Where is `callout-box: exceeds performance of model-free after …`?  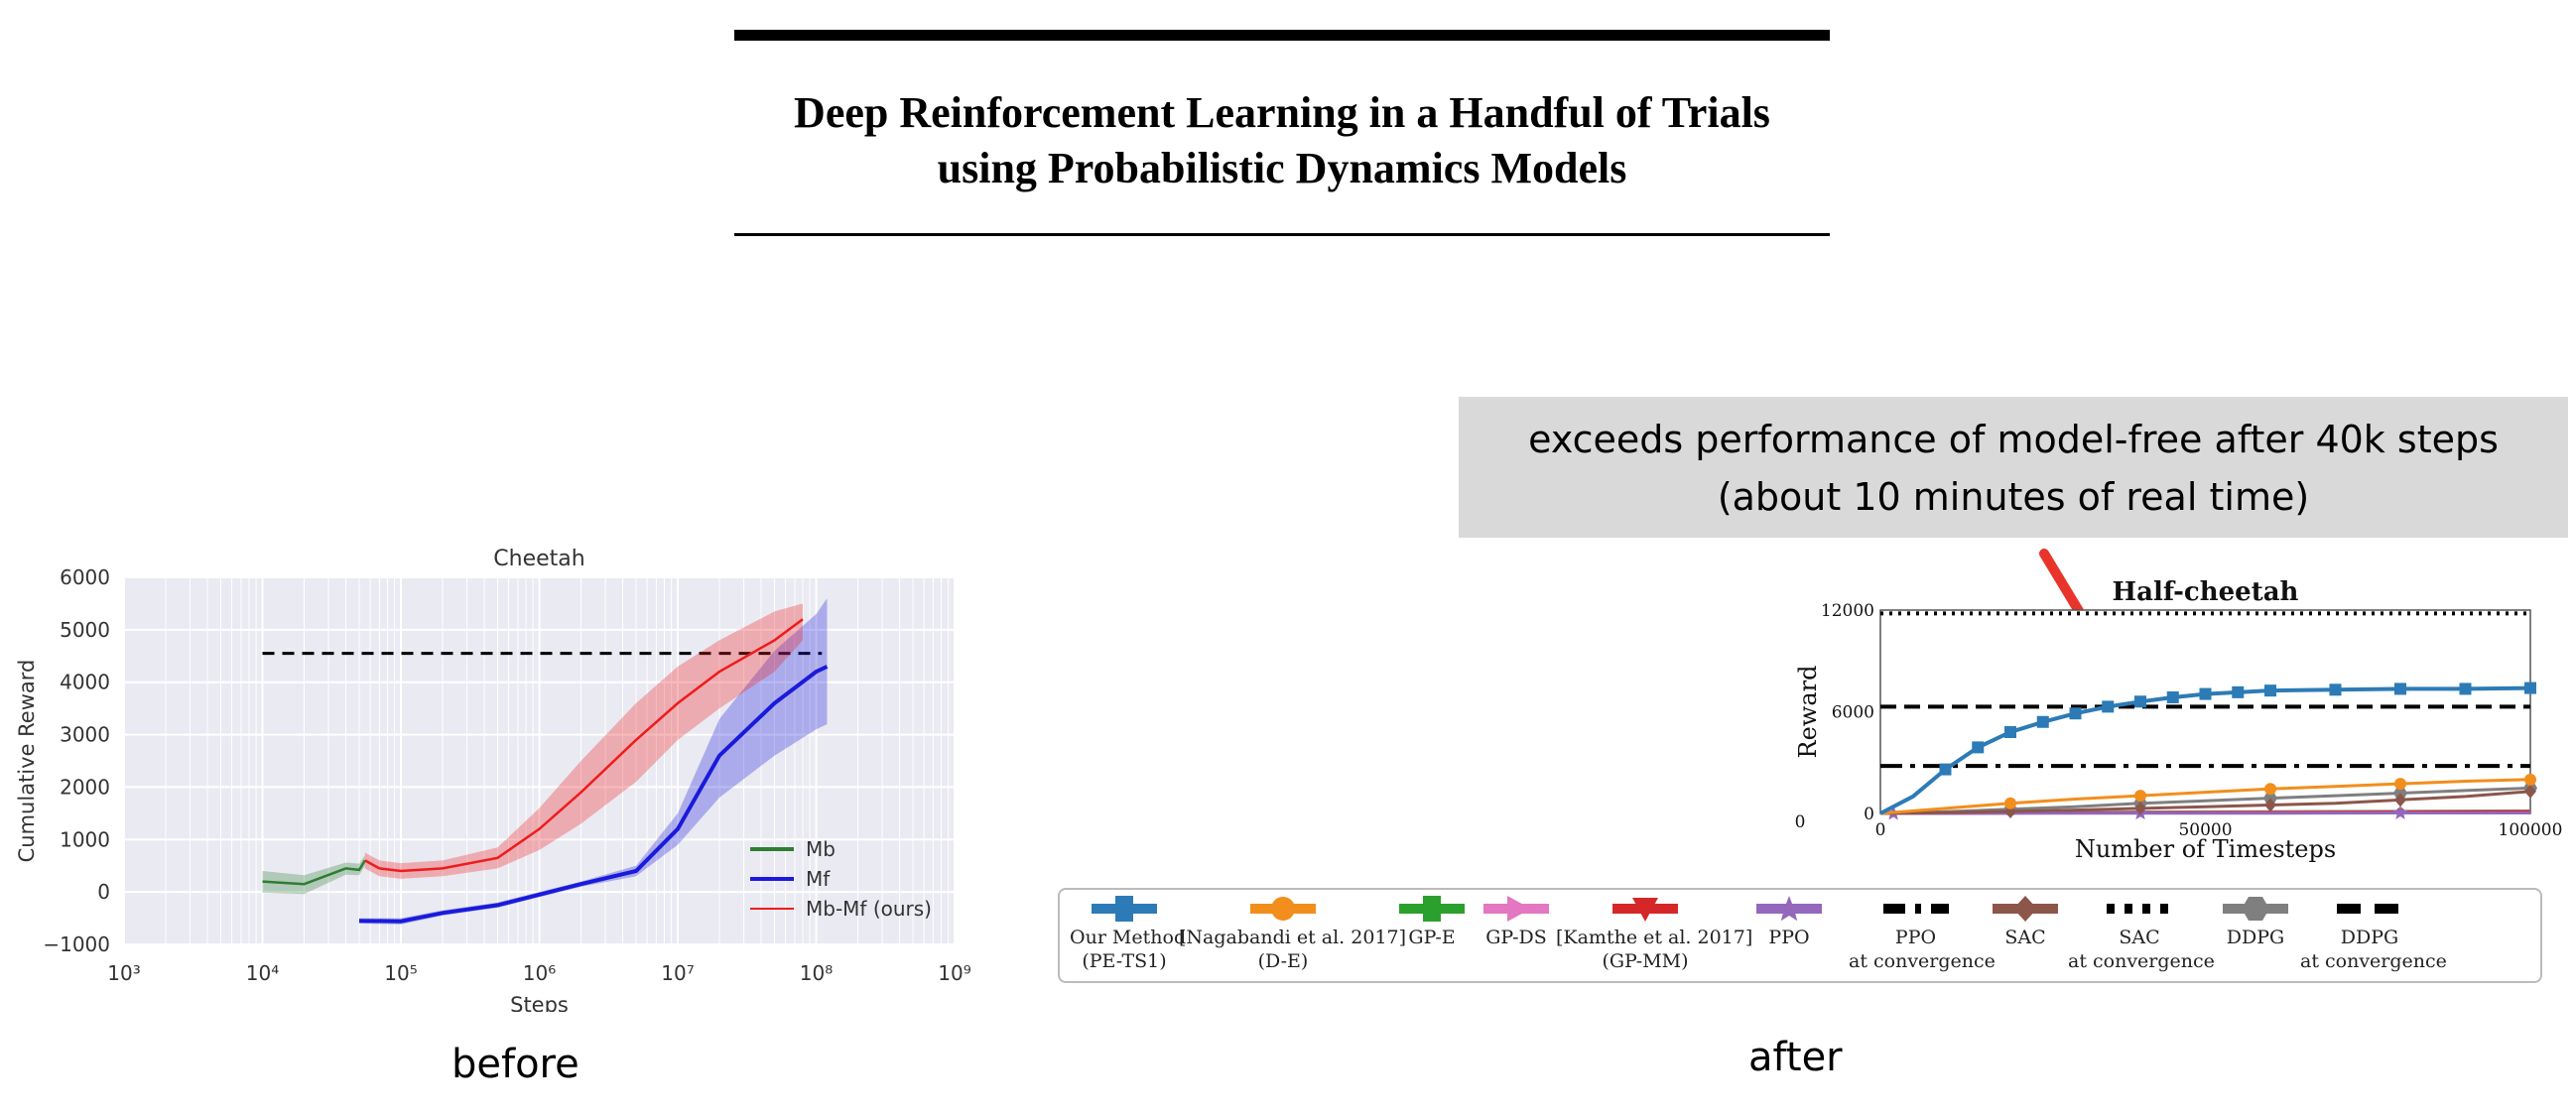 callout-box: exceeds performance of model-free after … is located at coordinates (2014, 467).